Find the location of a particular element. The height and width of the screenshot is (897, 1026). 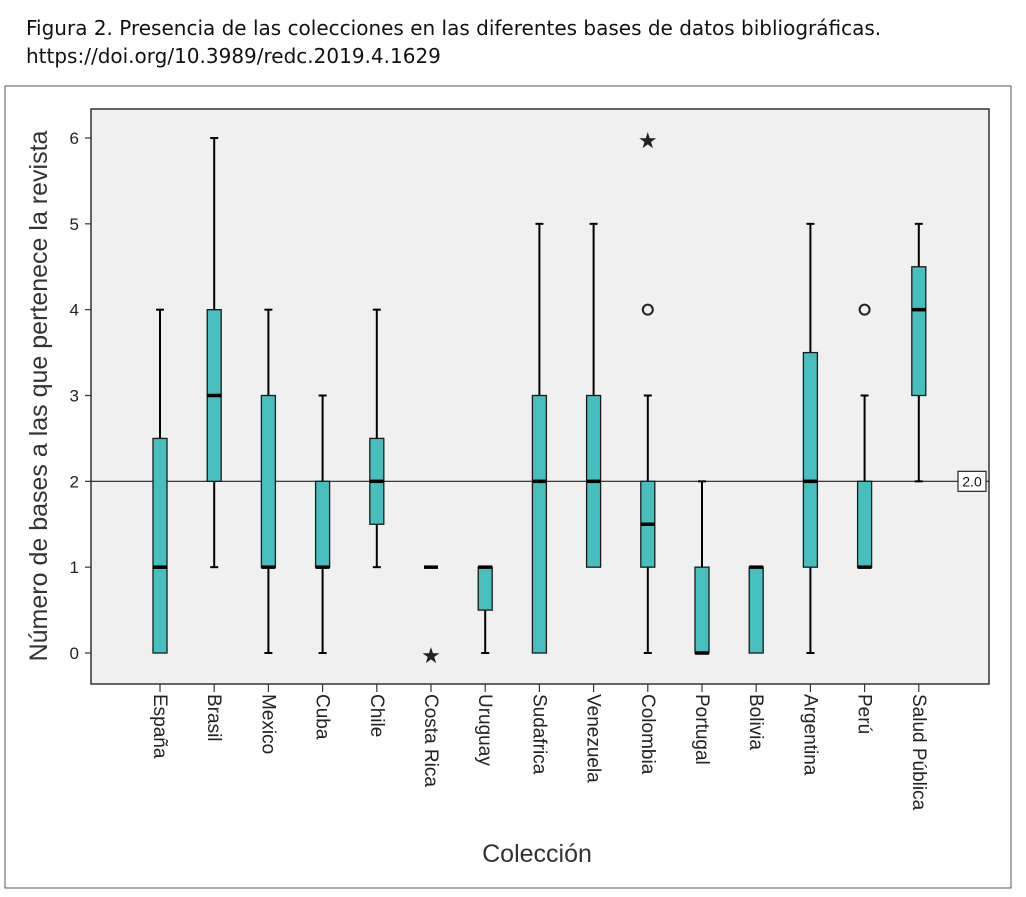

box-mexico is located at coordinates (268, 481).